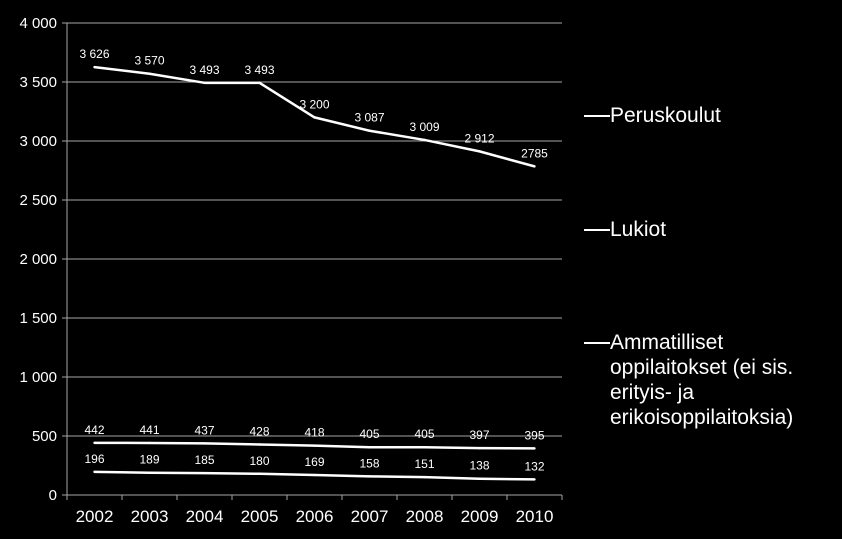 The image size is (842, 539). Describe the element at coordinates (480, 516) in the screenshot. I see `x-tick-label: 2009` at that location.